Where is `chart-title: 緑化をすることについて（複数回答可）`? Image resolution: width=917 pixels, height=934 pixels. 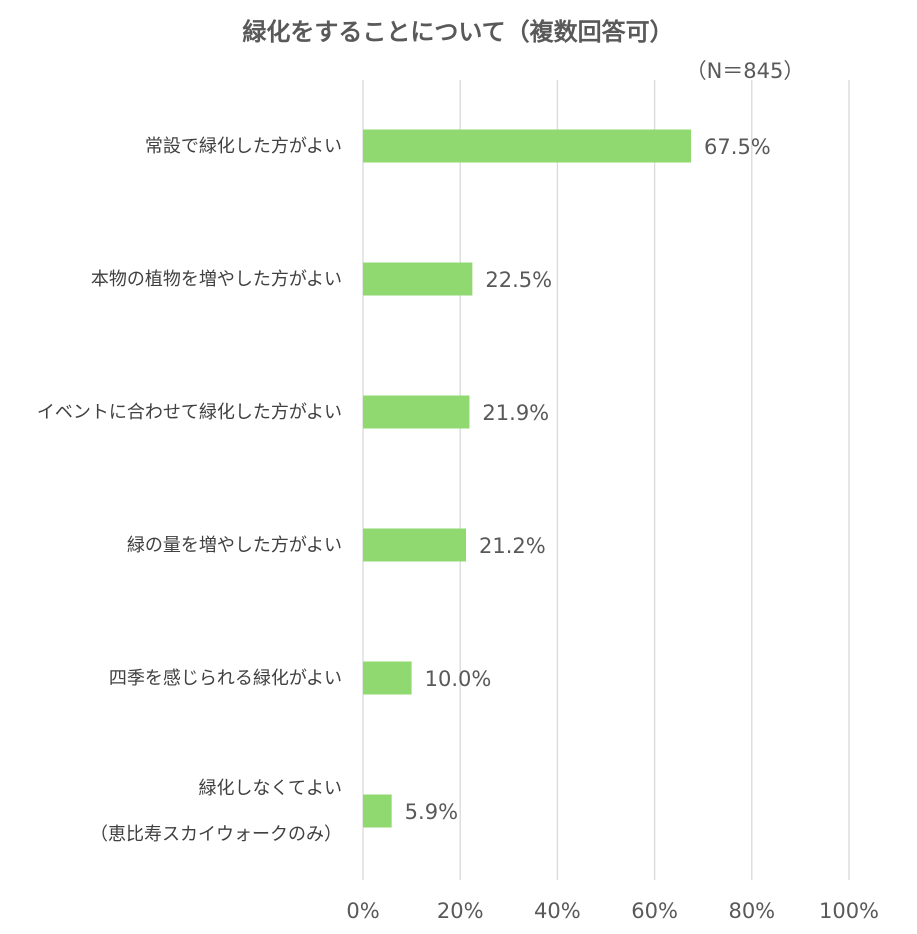
chart-title: 緑化をすることについて（複数回答可） is located at coordinates (457, 32).